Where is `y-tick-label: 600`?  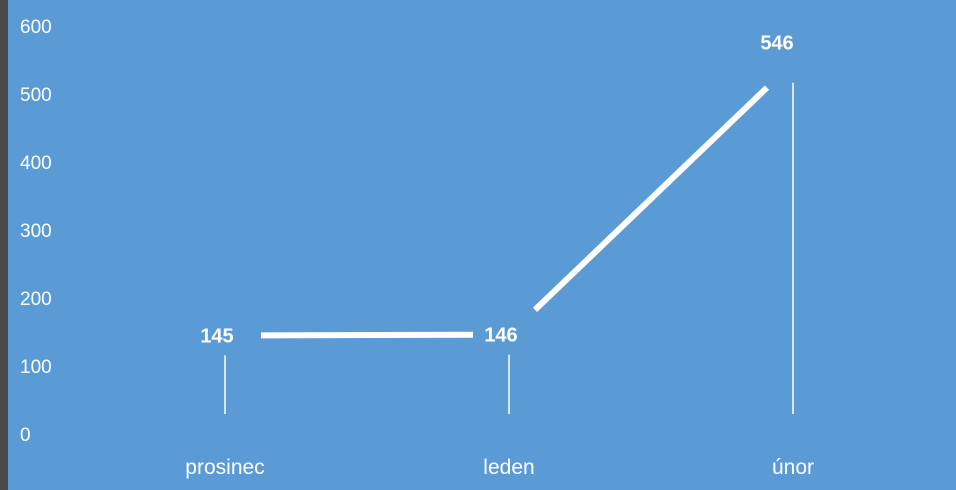
y-tick-label: 600 is located at coordinates (36, 27).